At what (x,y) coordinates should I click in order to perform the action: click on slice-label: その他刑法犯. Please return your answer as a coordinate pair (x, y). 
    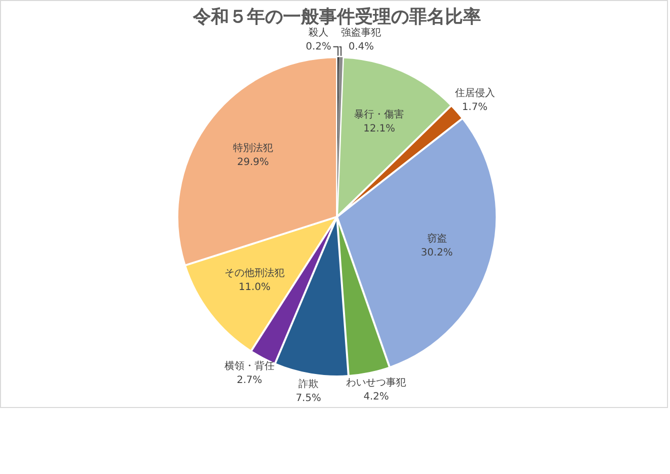
    Looking at the image, I should click on (254, 272).